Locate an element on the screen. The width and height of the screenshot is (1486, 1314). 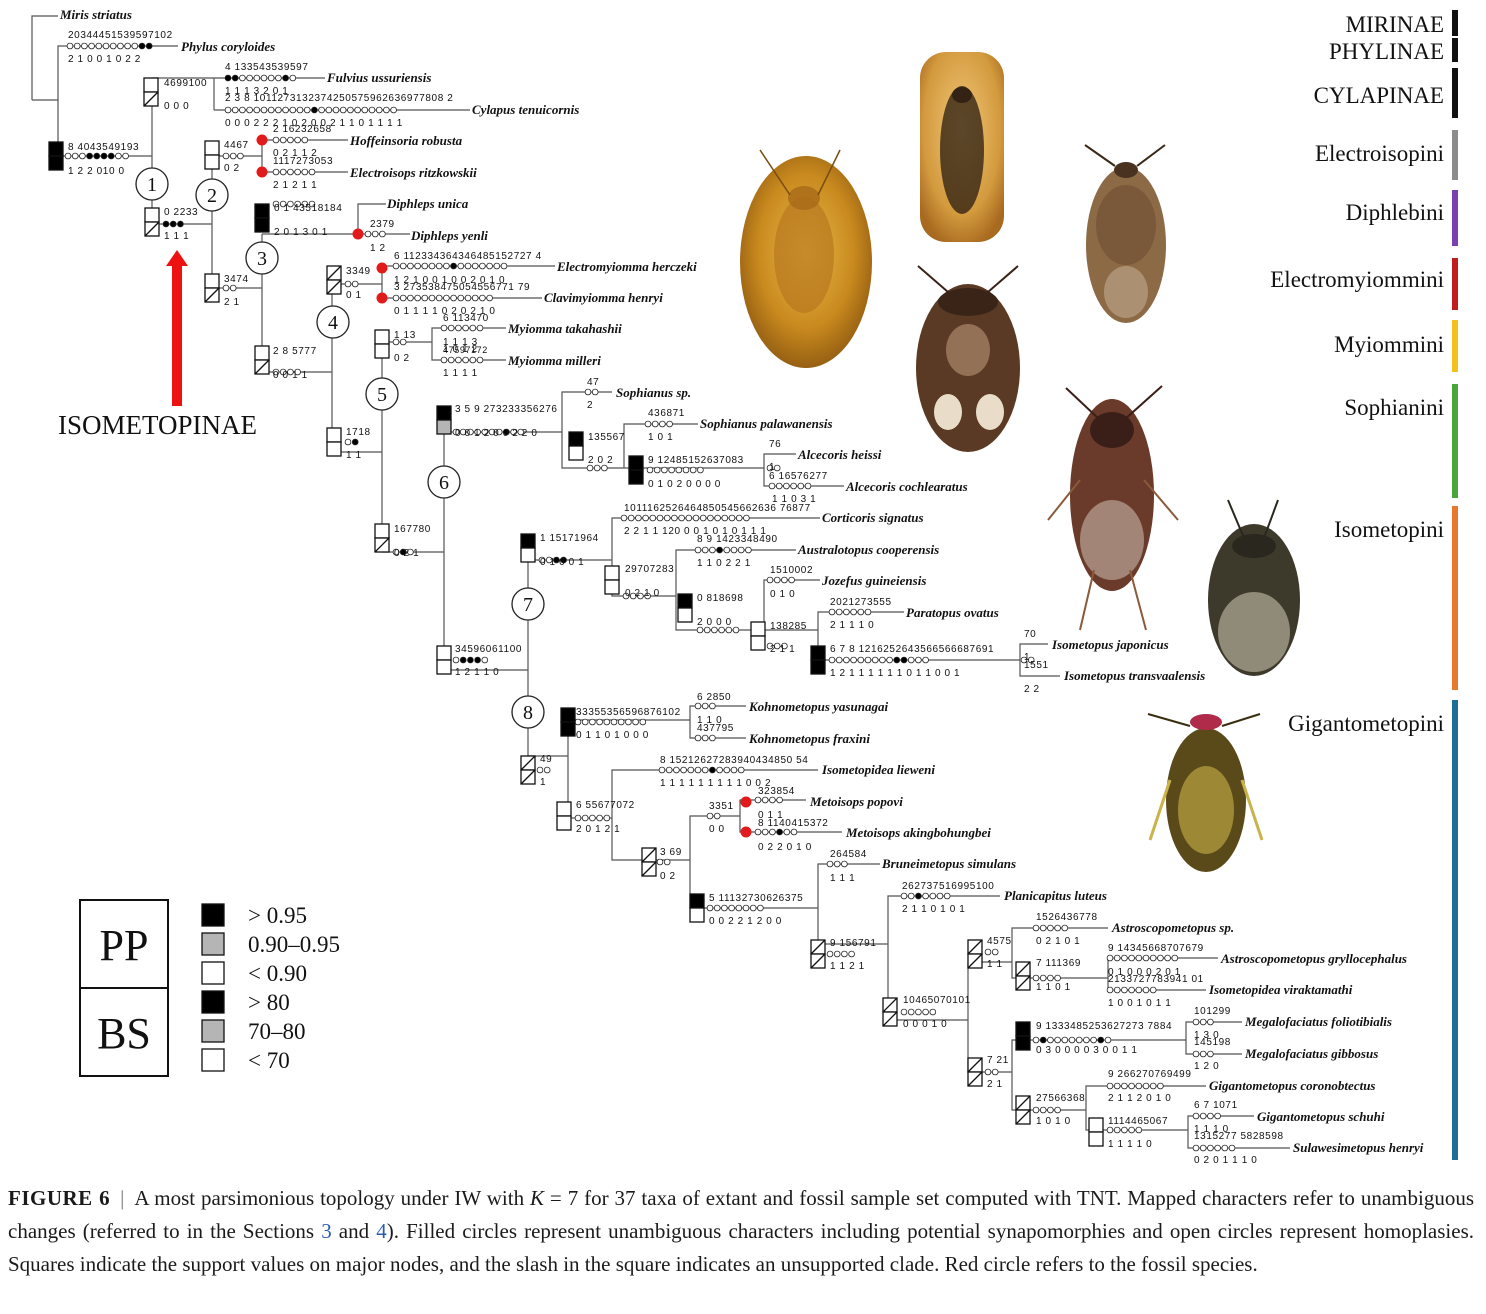
fossil-marker-metoisops-popovi is located at coordinates (746, 802).